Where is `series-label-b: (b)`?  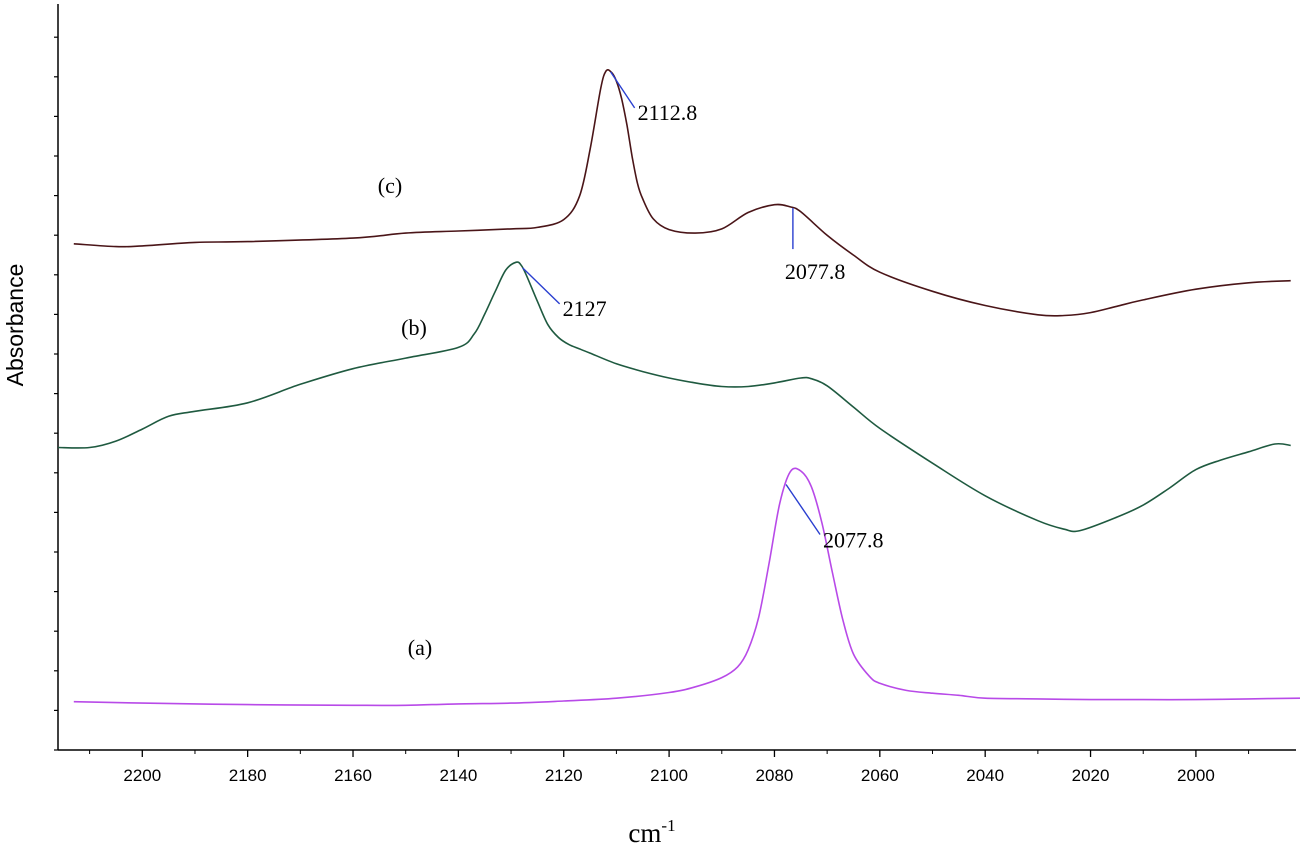 series-label-b: (b) is located at coordinates (414, 327).